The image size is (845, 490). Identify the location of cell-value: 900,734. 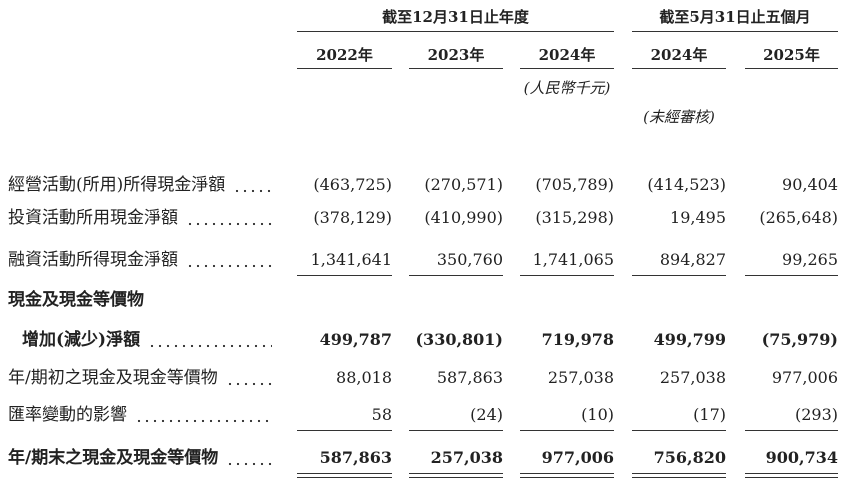
(801, 457).